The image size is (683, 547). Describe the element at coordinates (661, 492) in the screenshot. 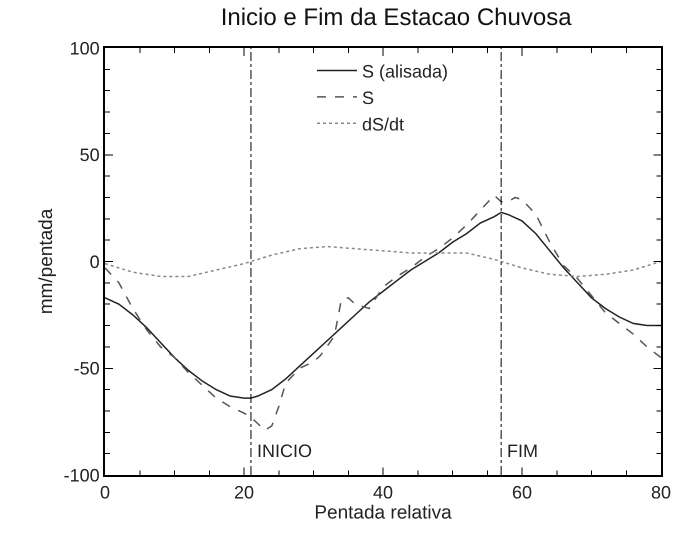

I see `x-tick-label: 80` at that location.